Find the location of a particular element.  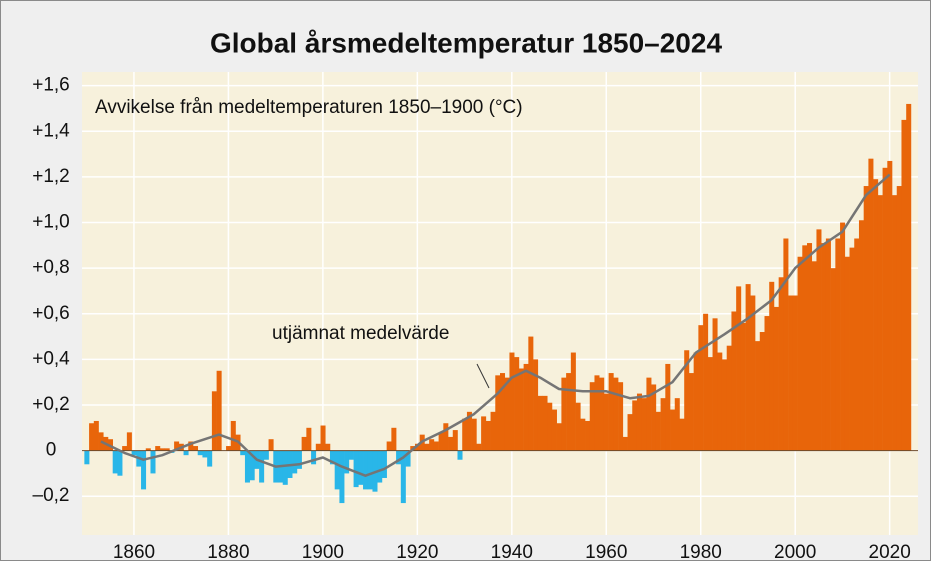

x-tick-label: 1900 is located at coordinates (323, 552).